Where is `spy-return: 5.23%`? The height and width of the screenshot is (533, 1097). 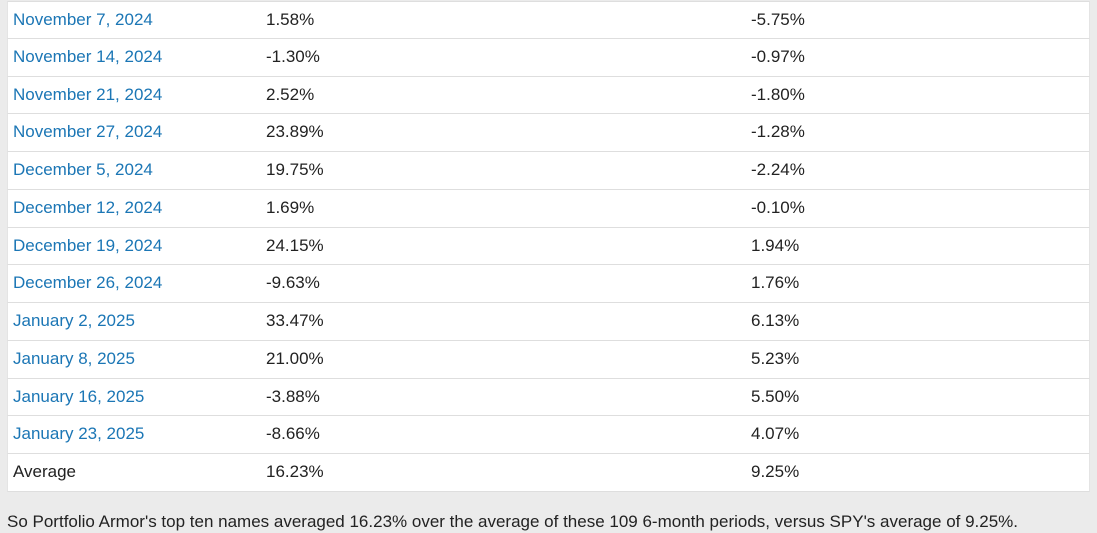
spy-return: 5.23% is located at coordinates (775, 358).